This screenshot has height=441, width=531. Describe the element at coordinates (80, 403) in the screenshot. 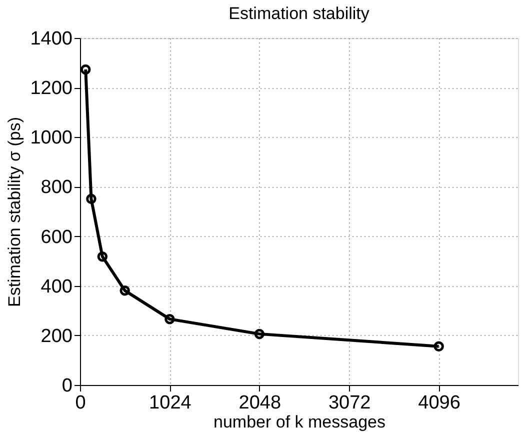

I see `x-tick-label: 0` at that location.